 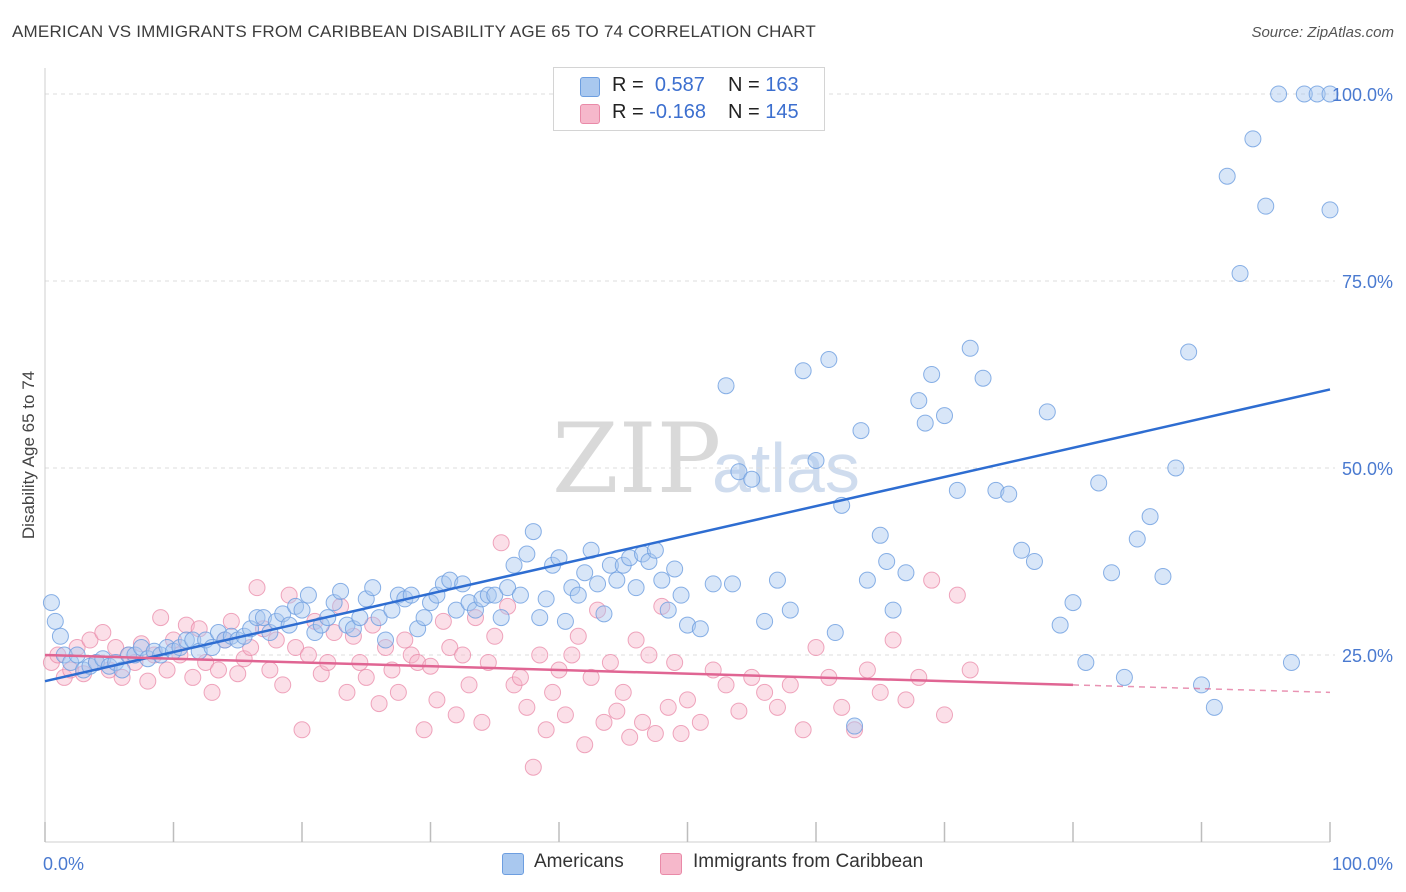 What do you see at coordinates (677, 112) in the screenshot?
I see `legend-r-value-caribbean: -0.168` at bounding box center [677, 112].